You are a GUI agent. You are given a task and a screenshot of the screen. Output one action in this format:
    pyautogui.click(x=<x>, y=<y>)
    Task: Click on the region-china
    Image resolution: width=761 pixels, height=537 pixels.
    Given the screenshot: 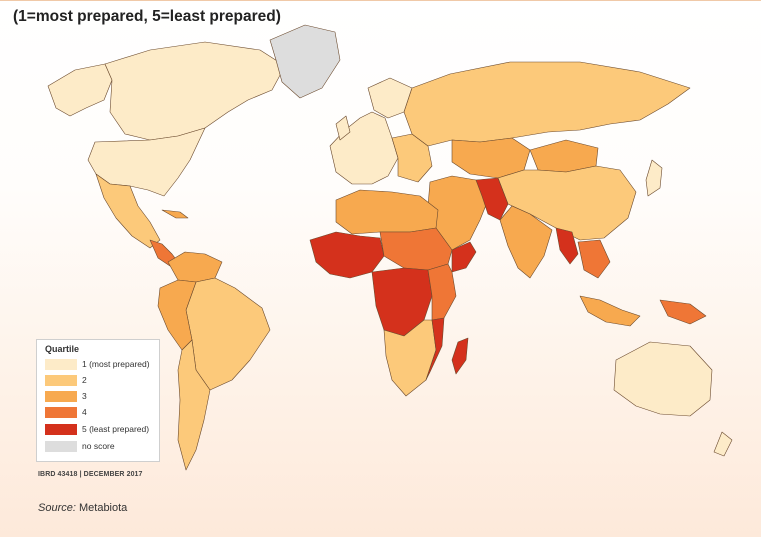 What is the action you would take?
    pyautogui.click(x=567, y=203)
    